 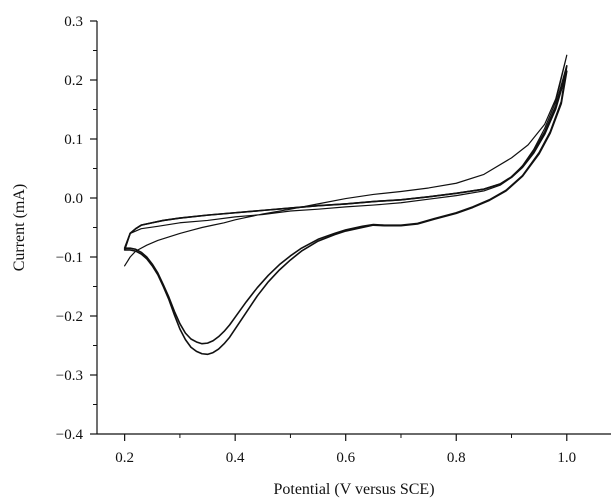 I want to click on x-axis-title: Potential (V versus SCE), so click(x=353, y=489).